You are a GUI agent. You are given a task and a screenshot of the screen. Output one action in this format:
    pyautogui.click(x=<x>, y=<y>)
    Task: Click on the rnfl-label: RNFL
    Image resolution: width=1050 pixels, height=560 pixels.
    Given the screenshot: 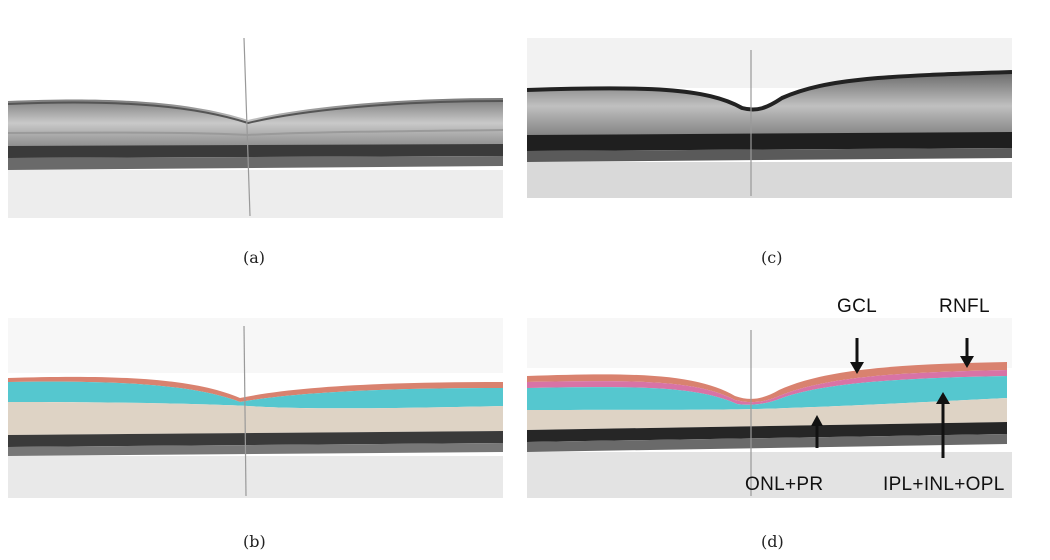 What is the action you would take?
    pyautogui.click(x=964, y=306)
    